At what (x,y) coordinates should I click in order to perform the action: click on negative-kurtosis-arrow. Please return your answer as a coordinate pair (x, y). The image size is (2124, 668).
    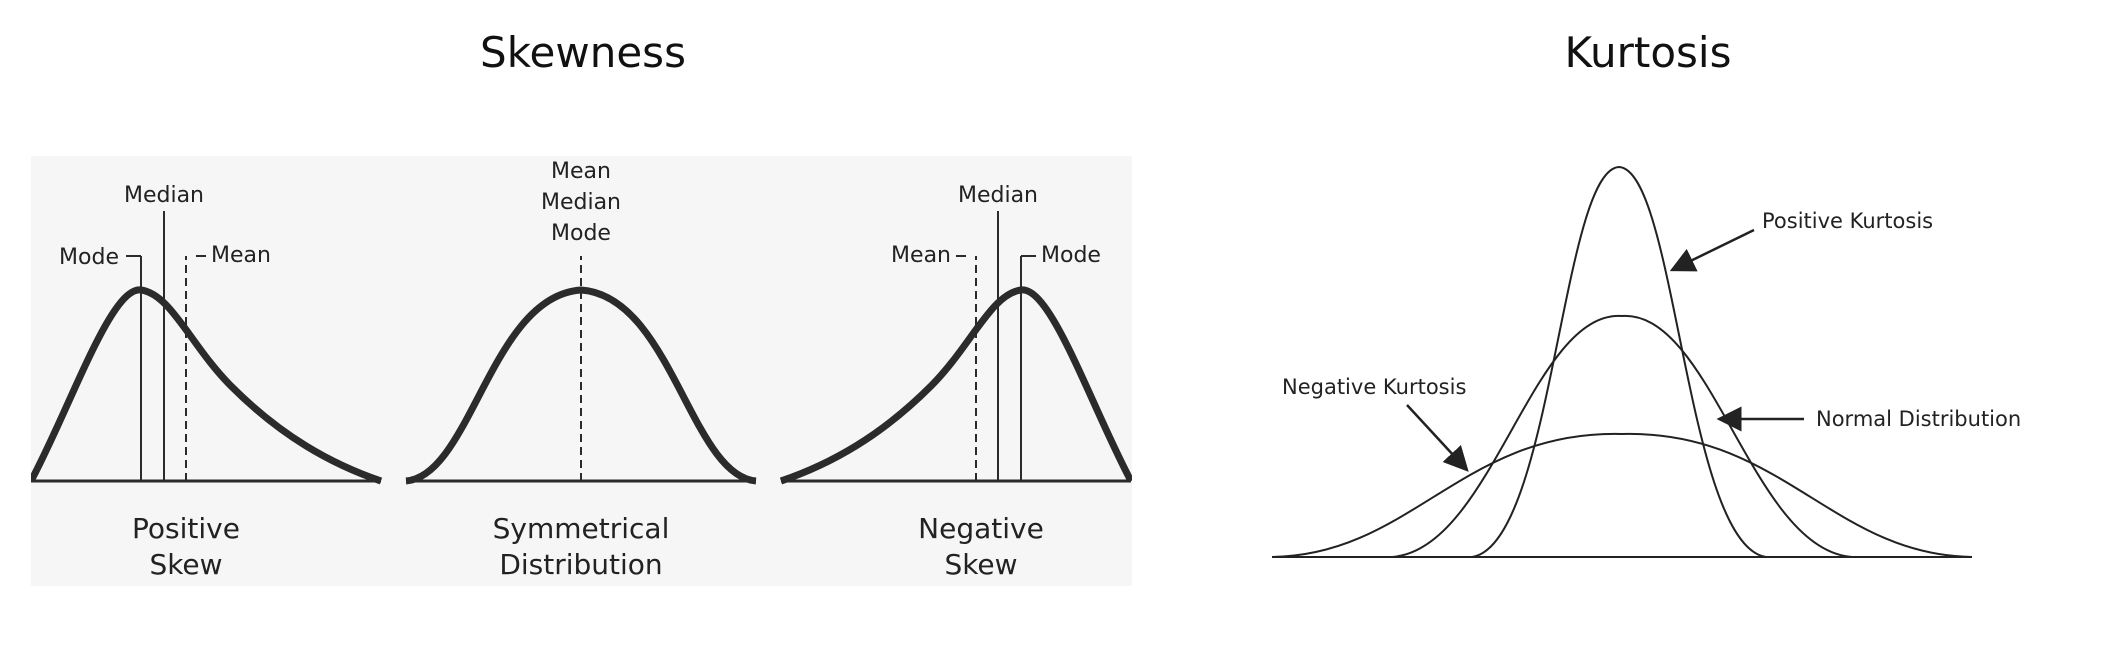
    Looking at the image, I should click on (1437, 438).